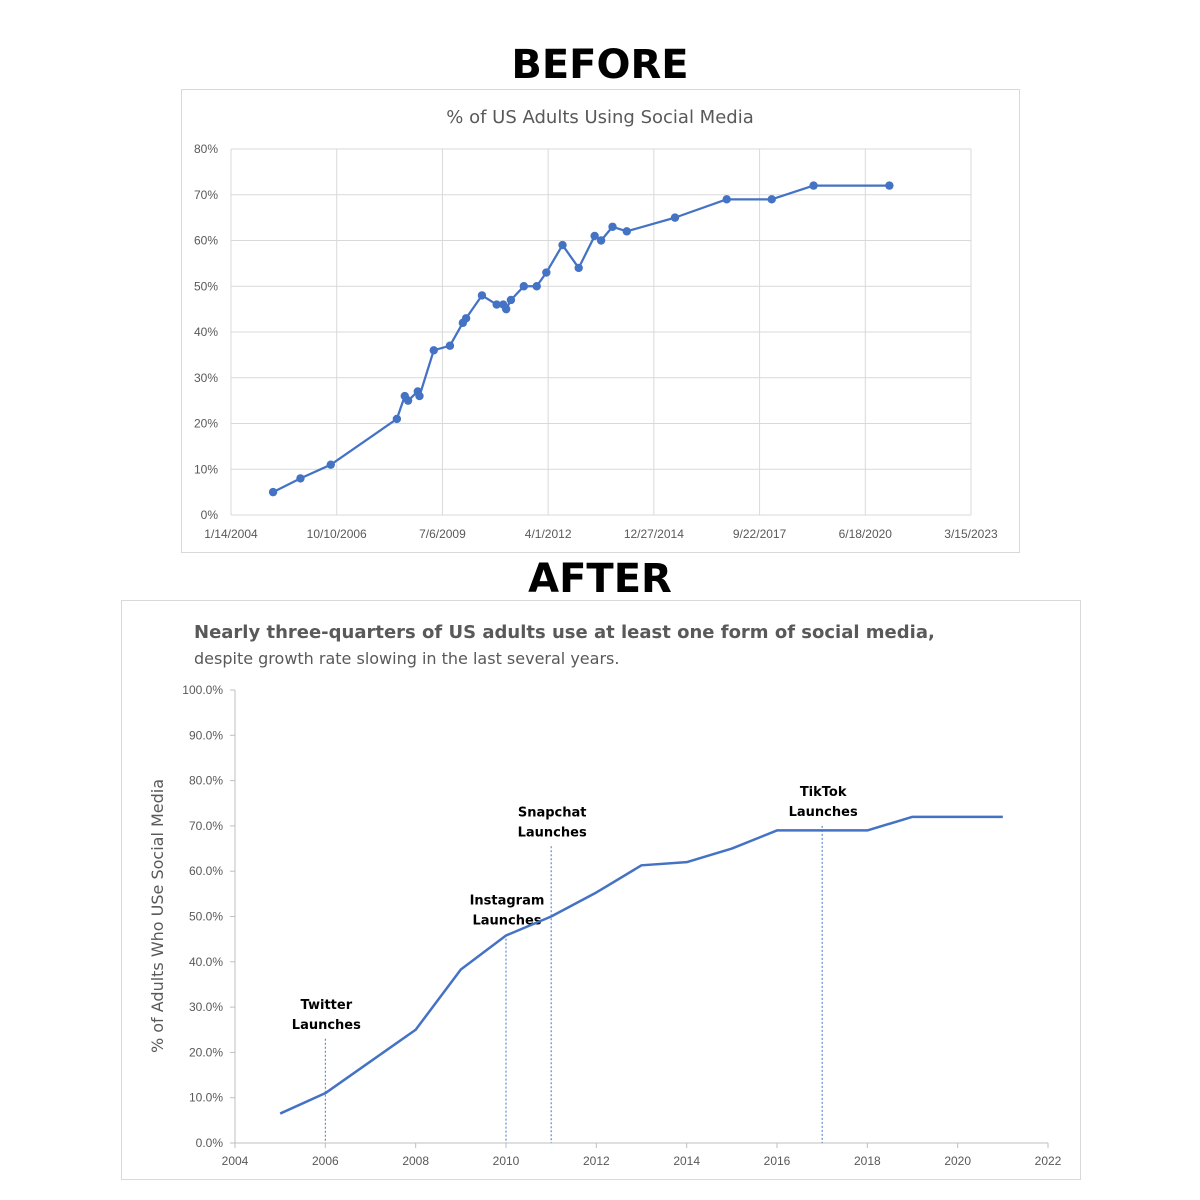 This screenshot has width=1200, height=1200. What do you see at coordinates (210, 515) in the screenshot?
I see `before-y-tick-label: 0%` at bounding box center [210, 515].